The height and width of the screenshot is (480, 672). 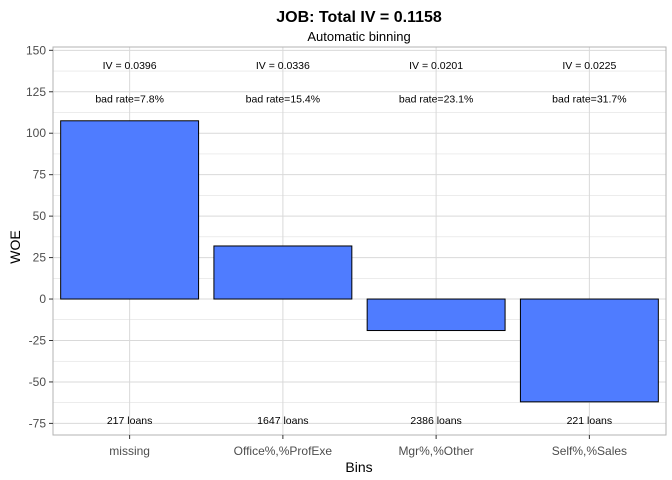 What do you see at coordinates (129, 451) in the screenshot?
I see `x-tick-label: missing` at bounding box center [129, 451].